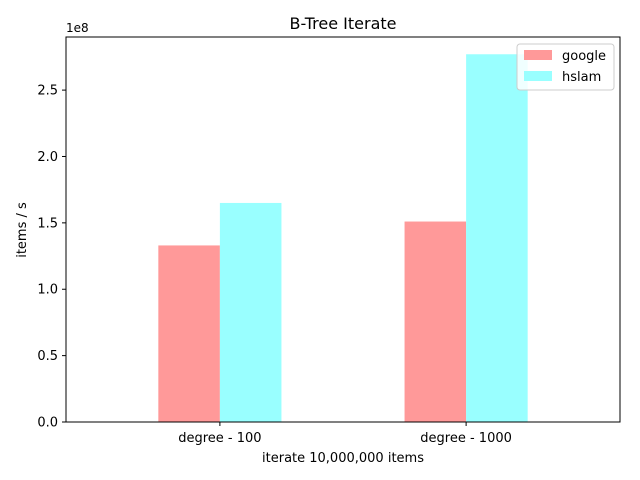 The height and width of the screenshot is (480, 640). What do you see at coordinates (51, 257) in the screenshot?
I see `y-ticks: 0.0 0.5 1.0 1.5 2.0 2.5` at bounding box center [51, 257].